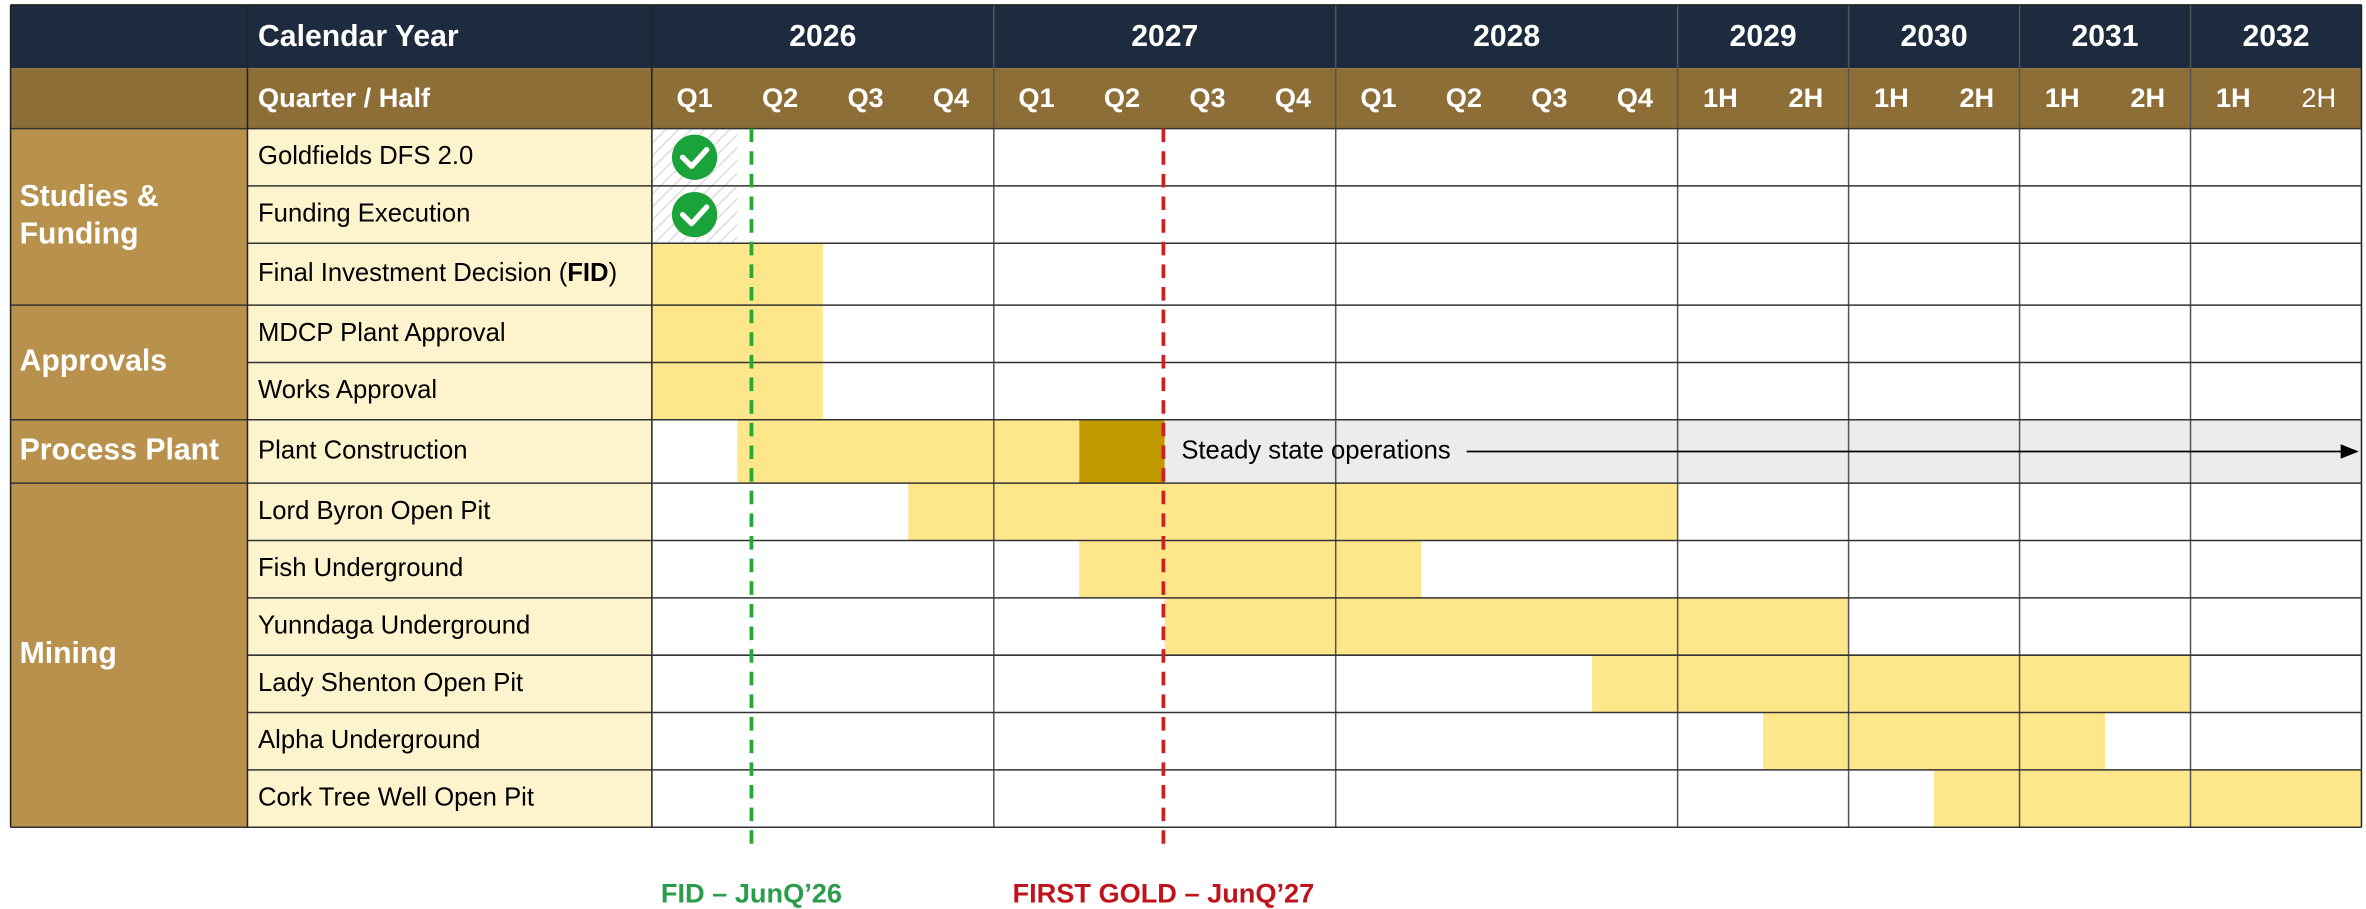  What do you see at coordinates (1164, 36) in the screenshot?
I see `year-label: 2027` at bounding box center [1164, 36].